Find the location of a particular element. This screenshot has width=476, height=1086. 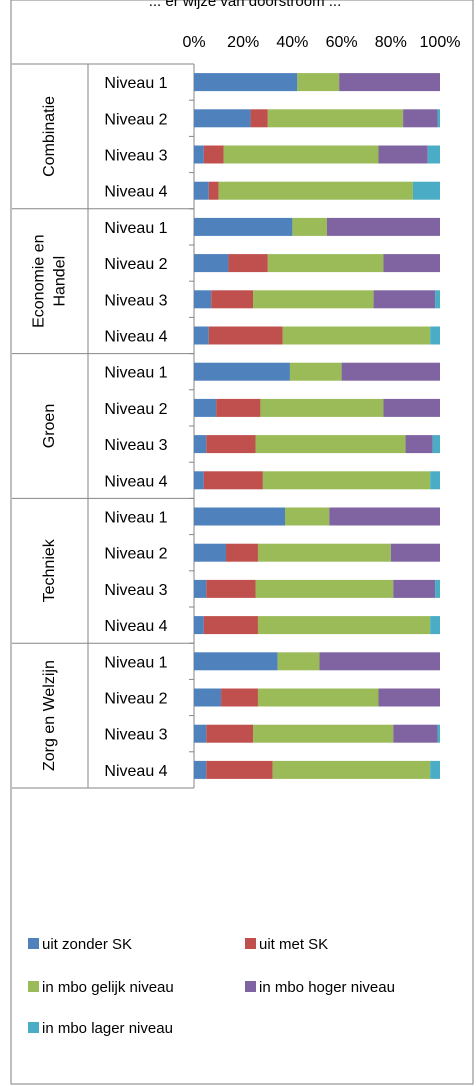

x-tick-label: 100% is located at coordinates (440, 42).